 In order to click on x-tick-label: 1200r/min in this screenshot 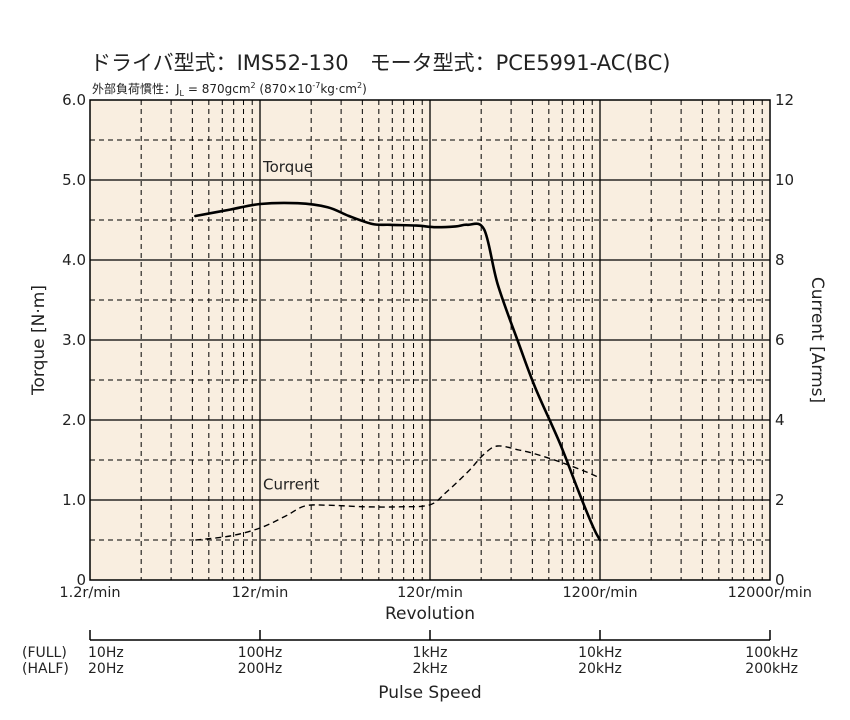, I will do `click(599, 593)`.